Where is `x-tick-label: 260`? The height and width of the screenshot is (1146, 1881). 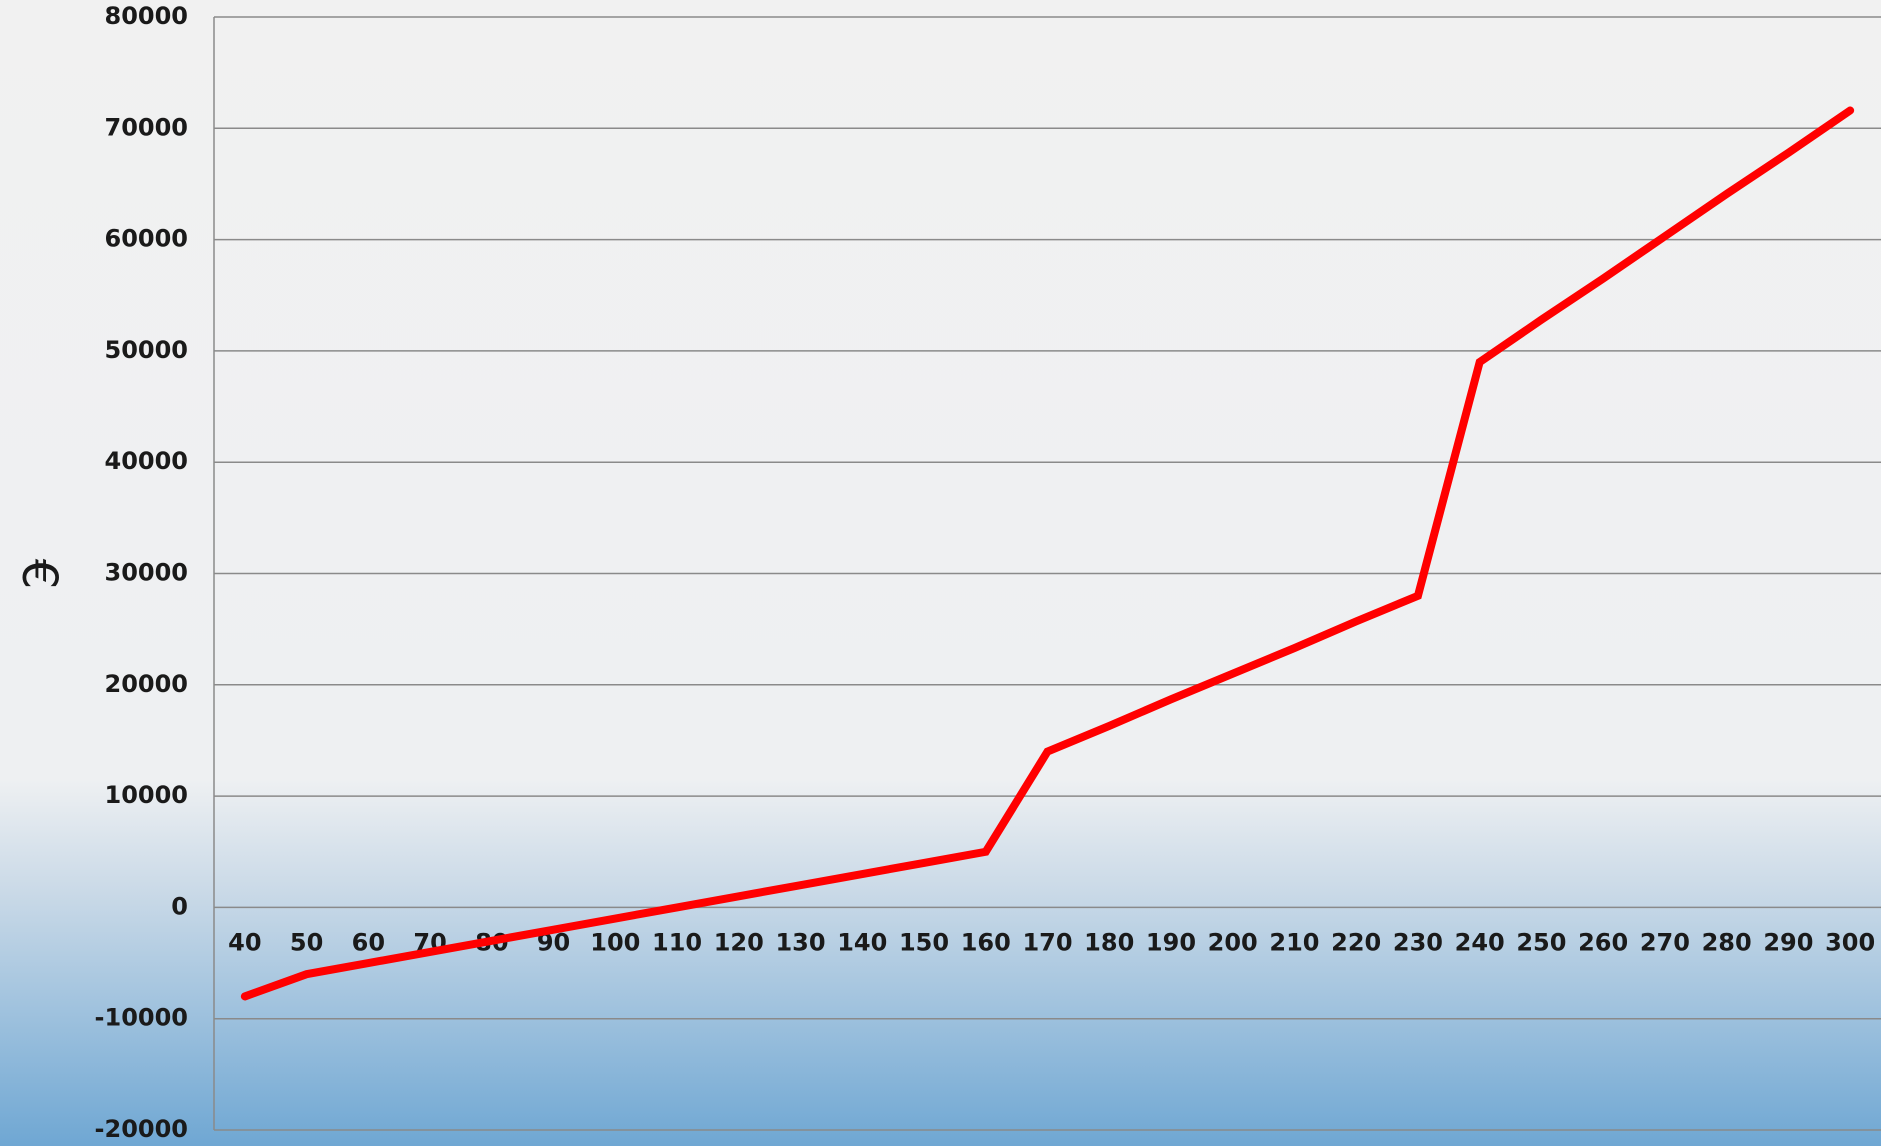 x-tick-label: 260 is located at coordinates (1603, 942).